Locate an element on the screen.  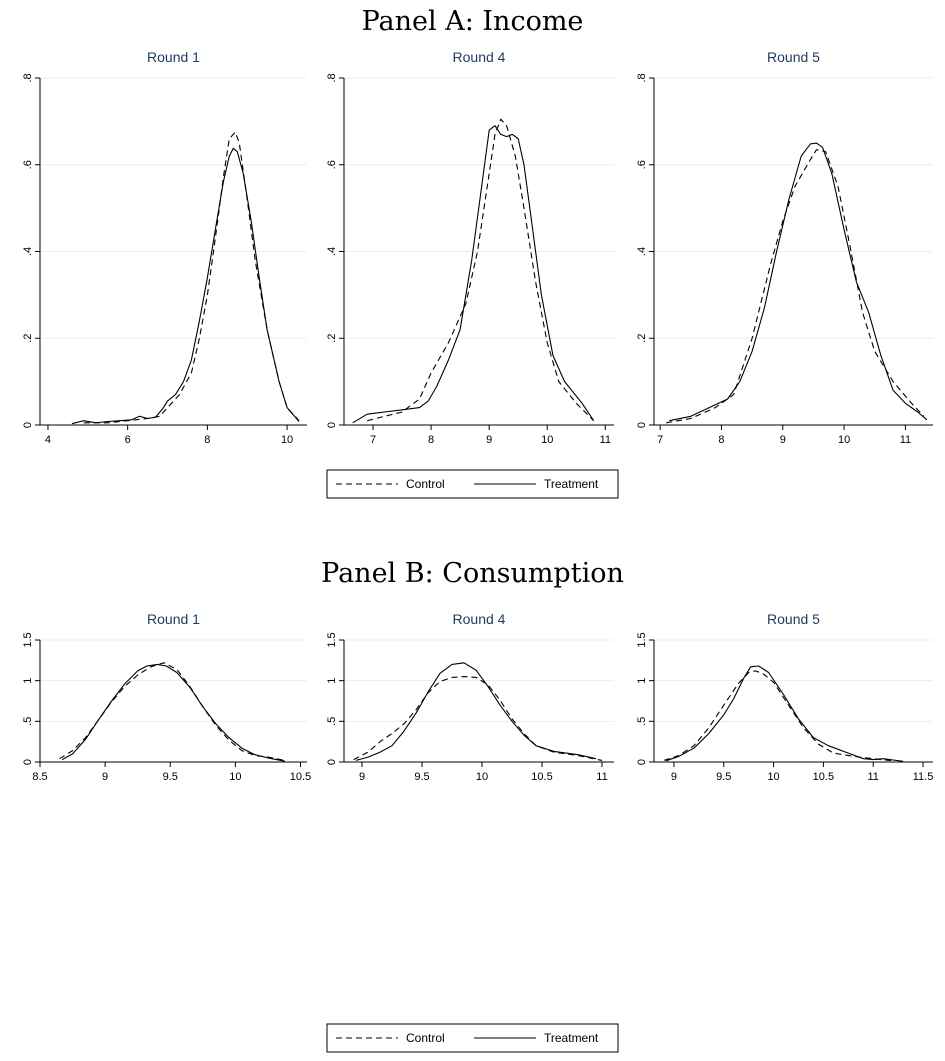
chart-consumption-round-4: Round 4 0 .5 1 1.5 9 9.5 10 10.5 11 is located at coordinates (470, 697).